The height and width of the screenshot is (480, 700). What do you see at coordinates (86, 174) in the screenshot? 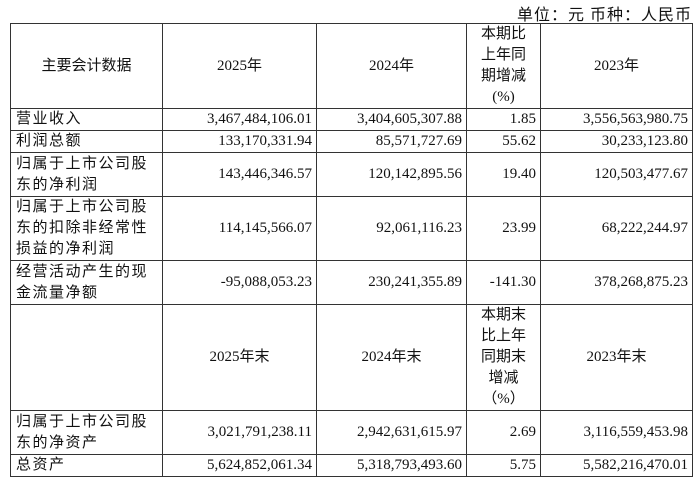
I see `row-label: 归属于上市公司股东的净利润` at bounding box center [86, 174].